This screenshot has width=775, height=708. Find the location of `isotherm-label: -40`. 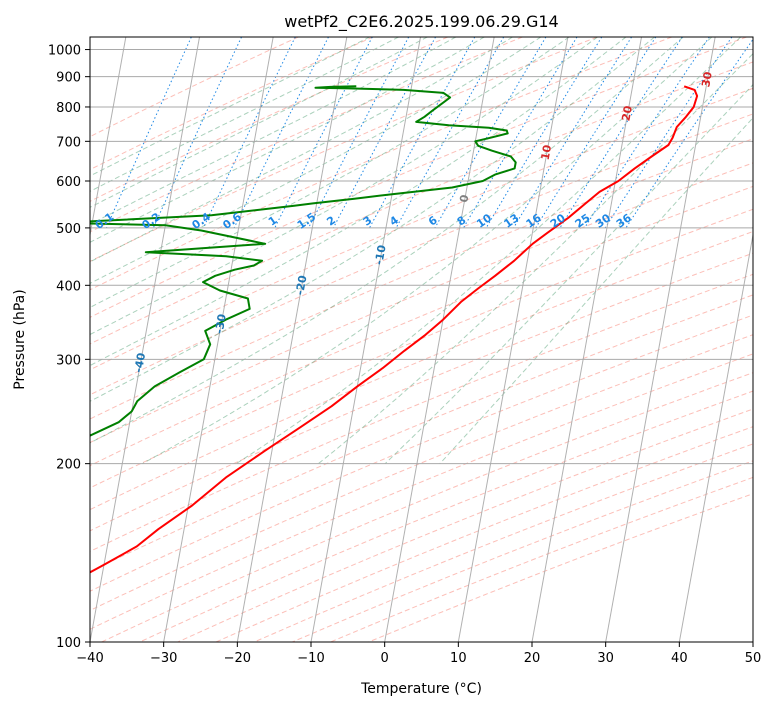

isotherm-label: -40 is located at coordinates (140, 362).